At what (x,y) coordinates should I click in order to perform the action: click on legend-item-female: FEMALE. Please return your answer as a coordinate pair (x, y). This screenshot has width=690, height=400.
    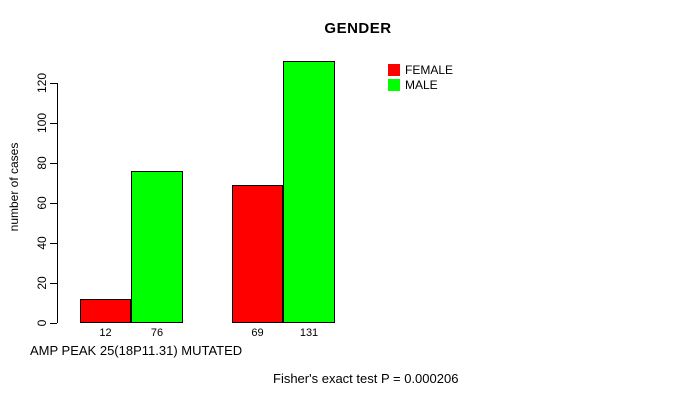
    Looking at the image, I should click on (420, 69).